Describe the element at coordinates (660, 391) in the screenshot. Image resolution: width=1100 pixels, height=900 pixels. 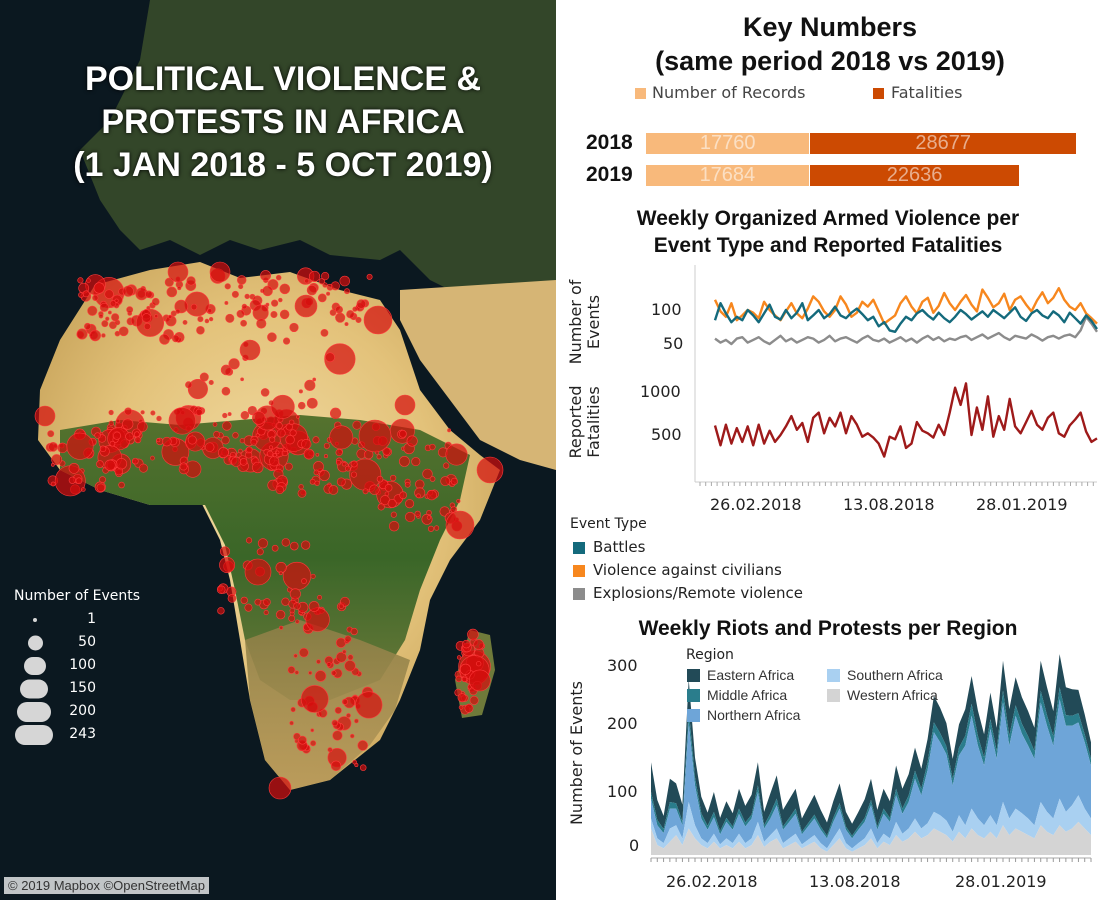
I see `fatalities-tick: 1000` at that location.